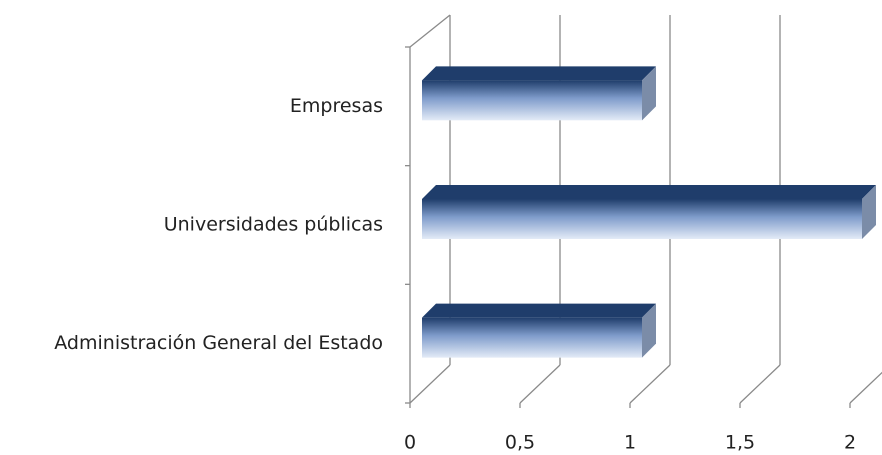 The image size is (882, 455). Describe the element at coordinates (218, 343) in the screenshot. I see `y-tick-label: Administración General del Estado` at that location.